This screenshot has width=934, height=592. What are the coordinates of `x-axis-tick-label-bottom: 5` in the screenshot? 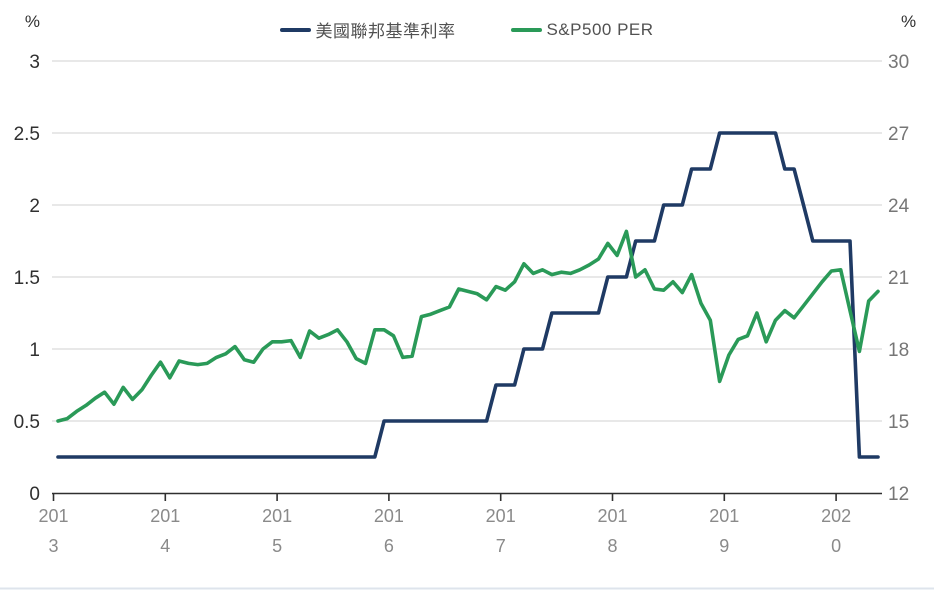 It's located at (277, 546).